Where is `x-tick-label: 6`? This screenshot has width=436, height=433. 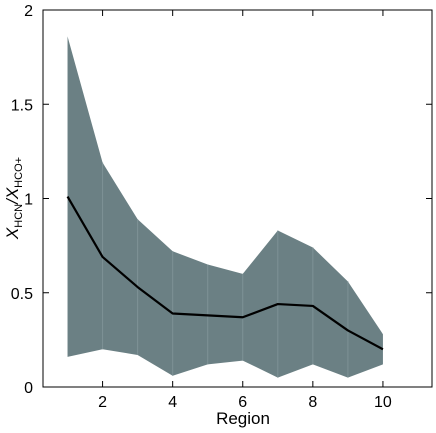
x-tick-label: 6 is located at coordinates (242, 402).